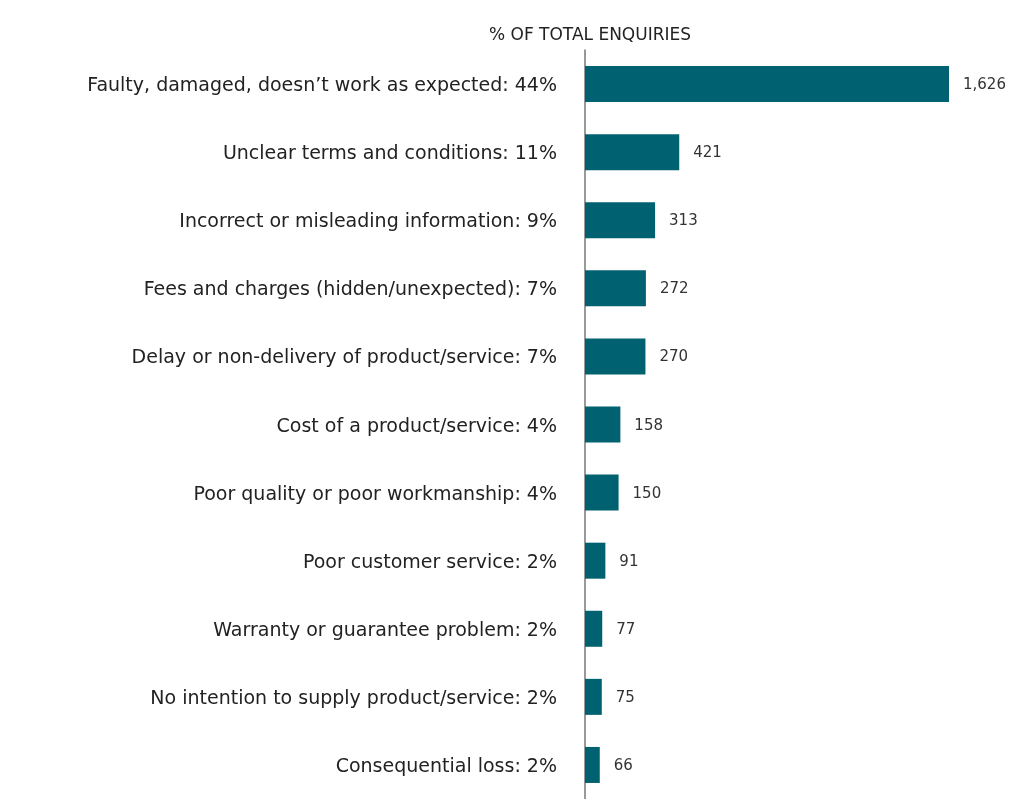 This screenshot has width=1019, height=807. I want to click on data-label: 421, so click(707, 152).